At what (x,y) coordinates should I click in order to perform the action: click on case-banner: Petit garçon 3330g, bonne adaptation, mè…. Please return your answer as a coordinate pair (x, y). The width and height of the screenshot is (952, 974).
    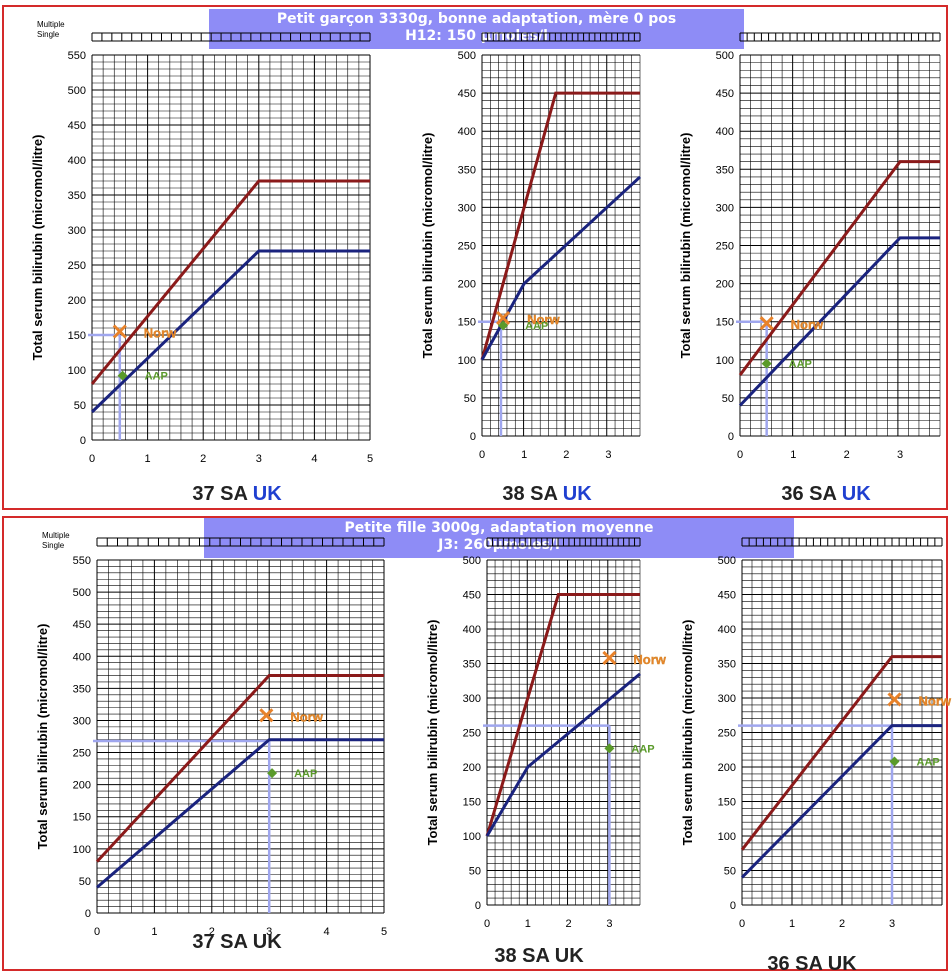
    Looking at the image, I should click on (476, 29).